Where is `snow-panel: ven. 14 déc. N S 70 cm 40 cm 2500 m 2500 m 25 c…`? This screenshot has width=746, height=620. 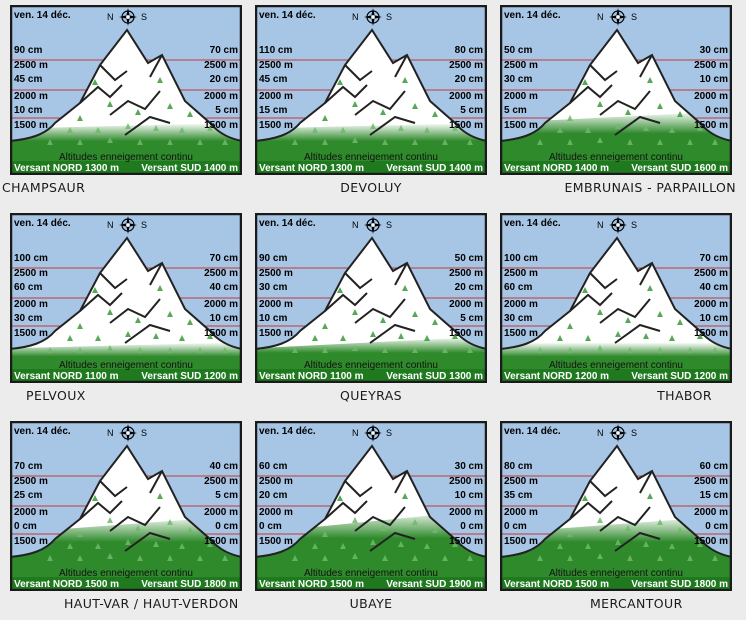 snow-panel: ven. 14 déc. N S 70 cm 40 cm 2500 m 2500 m 25 c… is located at coordinates (126, 506).